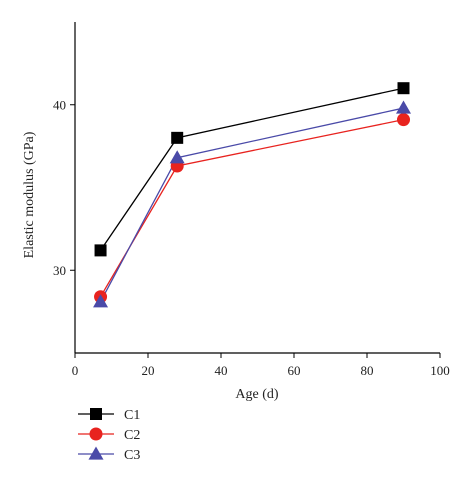  Describe the element at coordinates (440, 370) in the screenshot. I see `x-tick-label: 100` at that location.